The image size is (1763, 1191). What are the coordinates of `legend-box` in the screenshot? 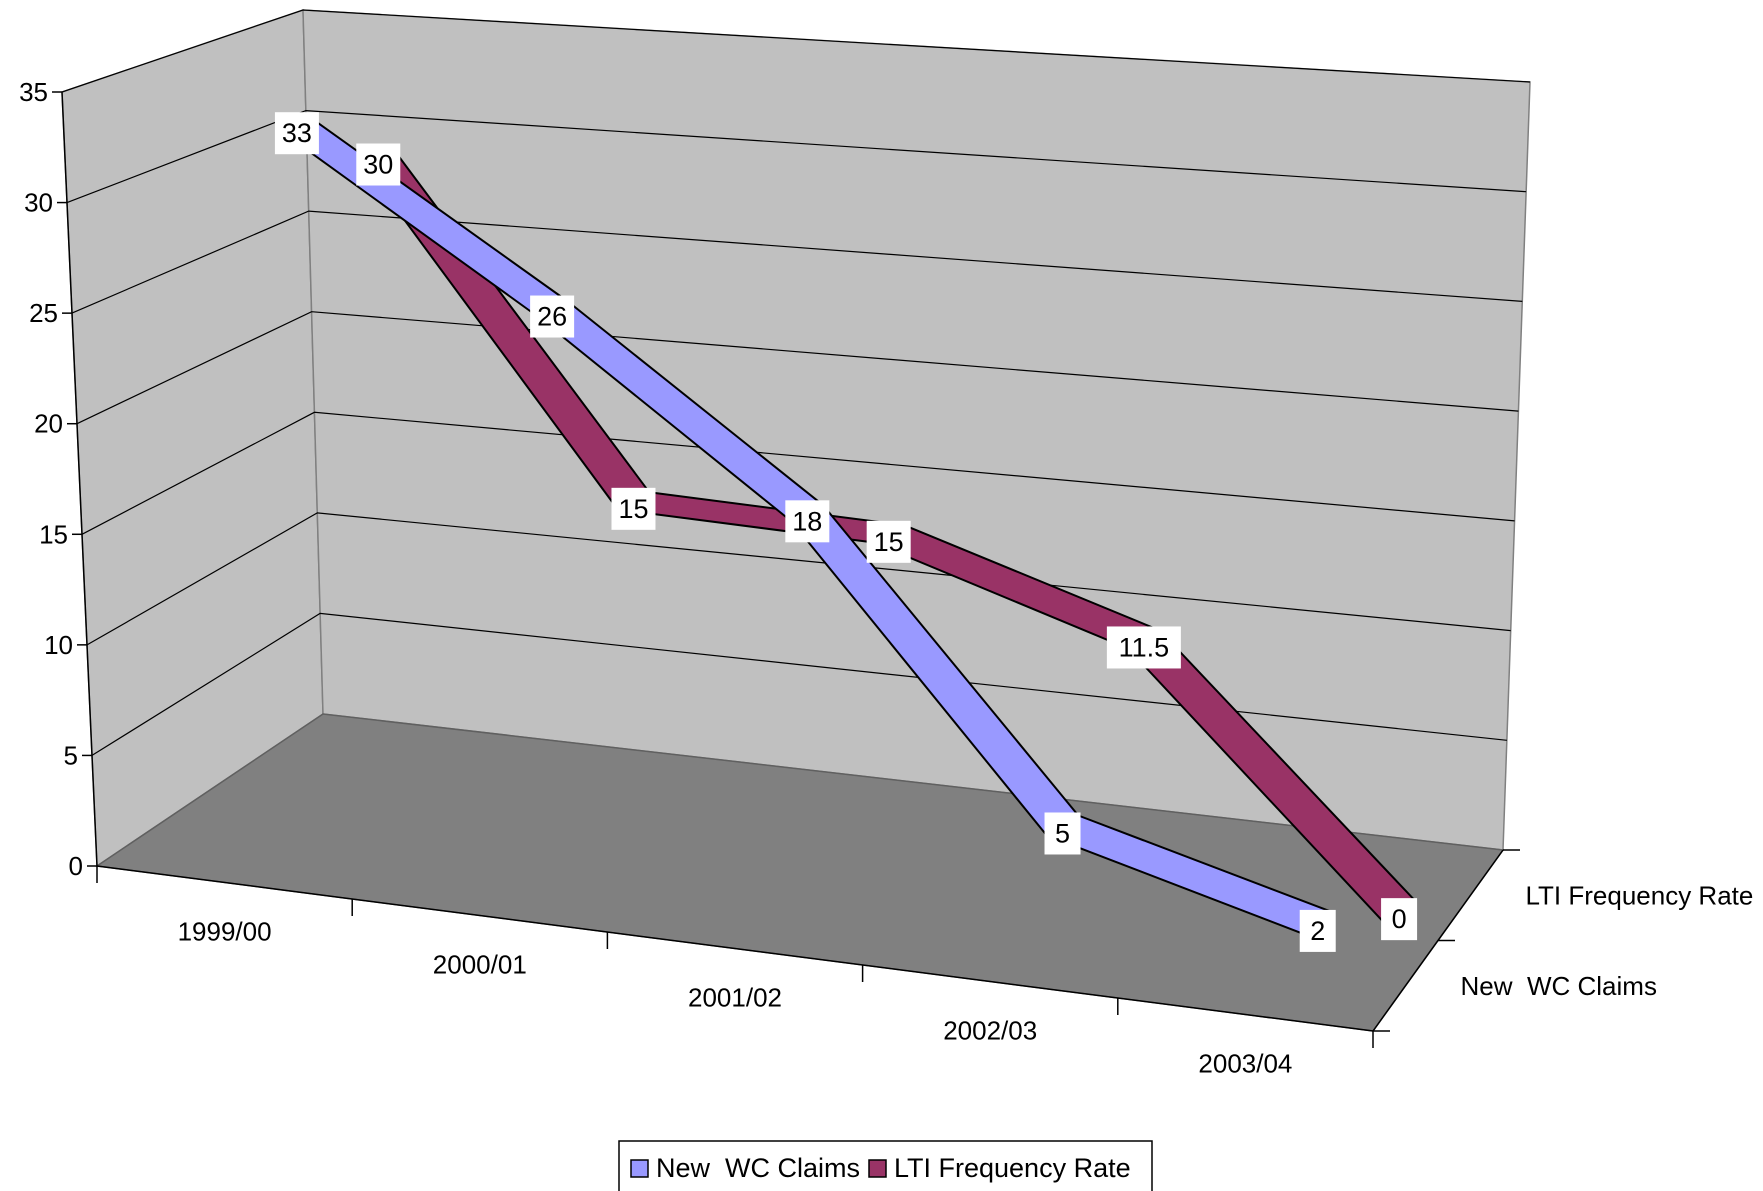 It's located at (885, 1165).